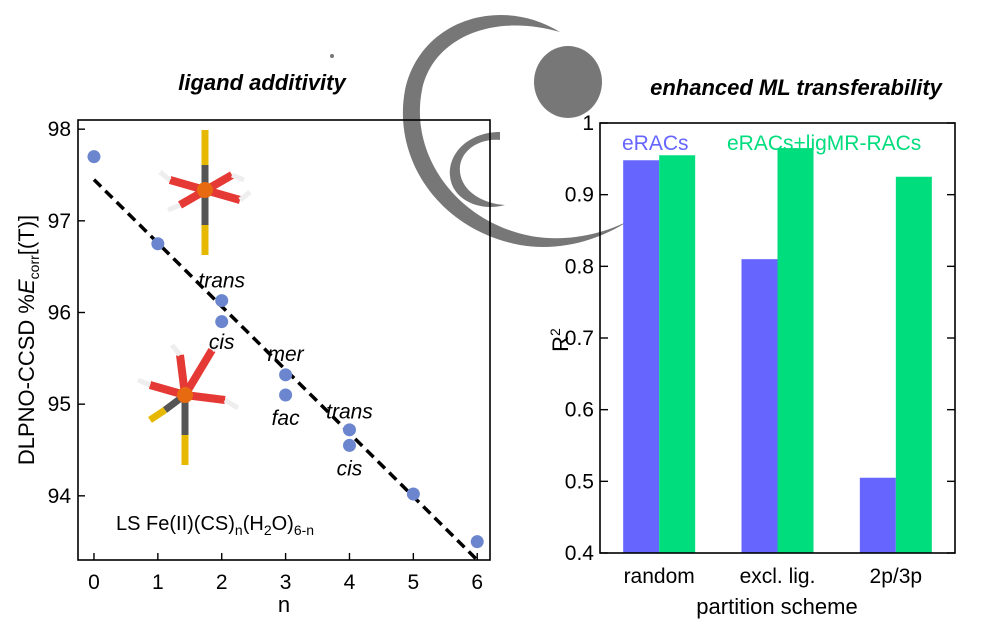 This screenshot has width=985, height=625. What do you see at coordinates (59, 404) in the screenshot?
I see `scatter-y-tick-label: 95` at bounding box center [59, 404].